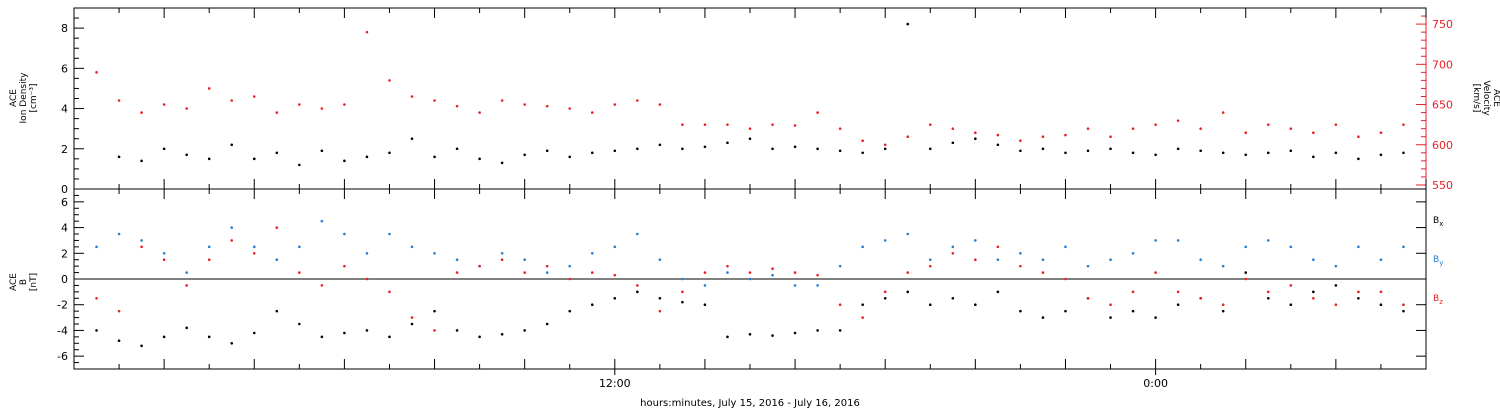 This screenshot has width=1500, height=414. Describe the element at coordinates (24, 282) in the screenshot. I see `b-ylabel-line: B` at that location.